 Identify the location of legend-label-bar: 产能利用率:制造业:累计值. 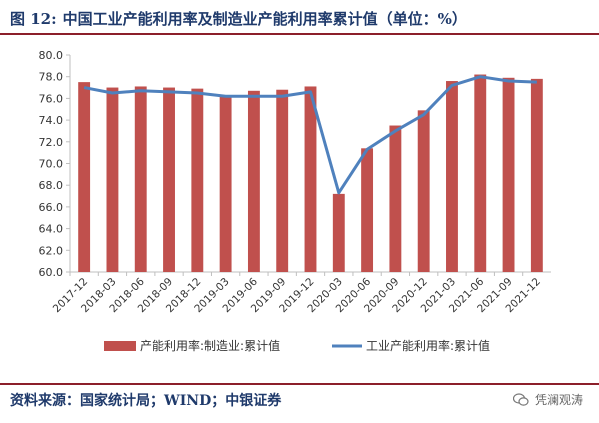
(210, 345).